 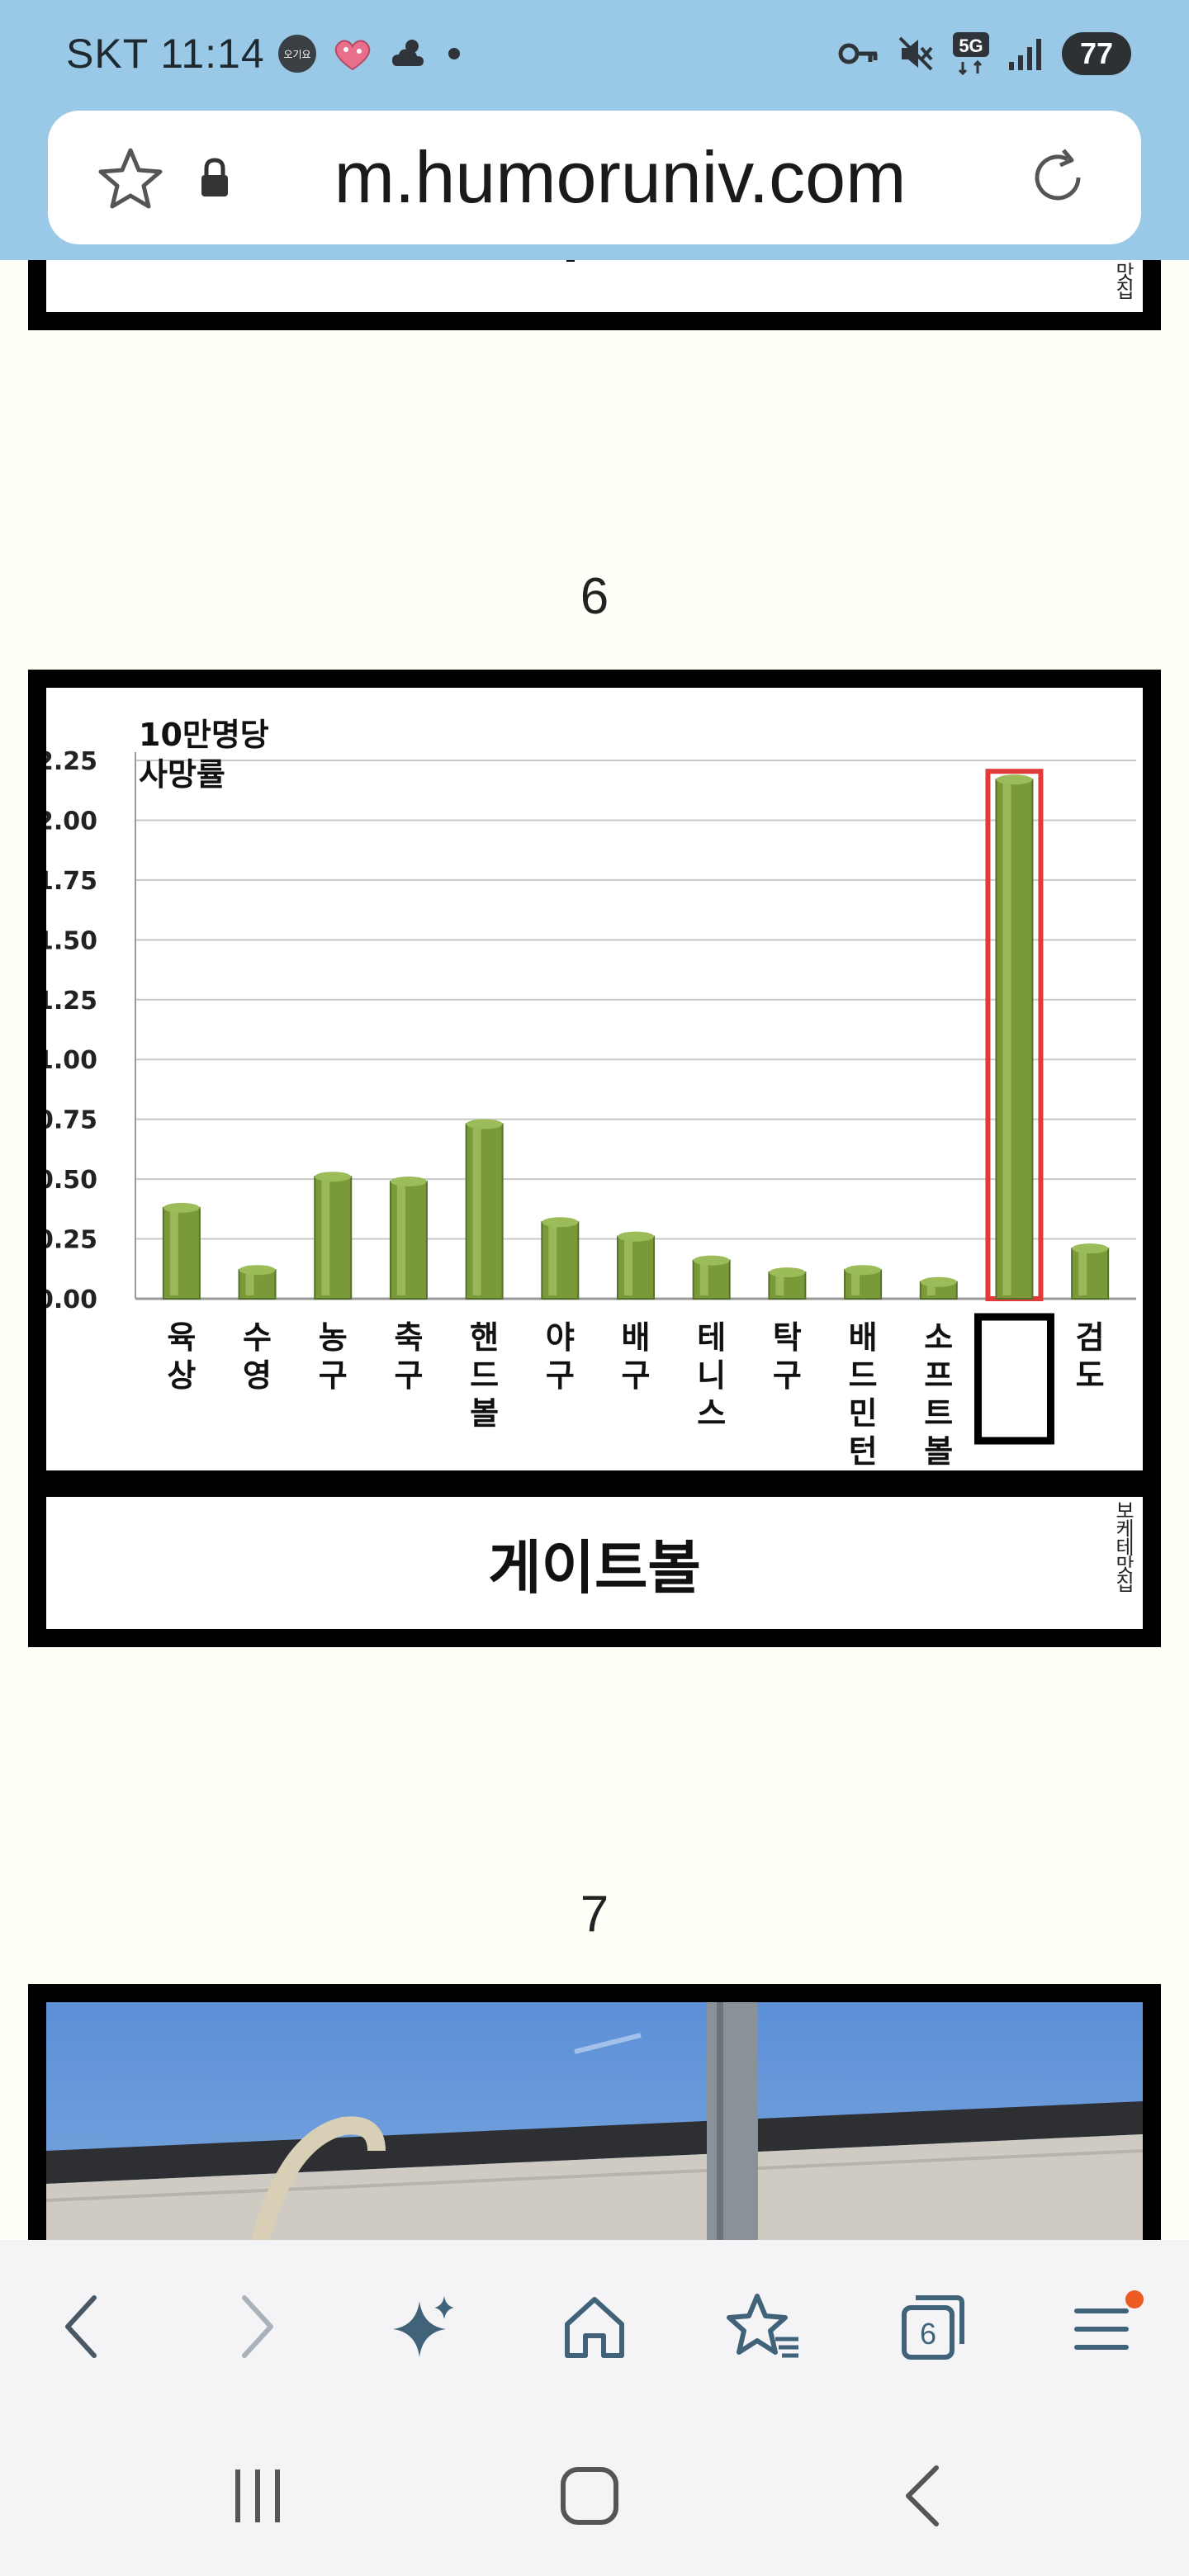 What do you see at coordinates (352, 53) in the screenshot?
I see `heart-sticker-icon` at bounding box center [352, 53].